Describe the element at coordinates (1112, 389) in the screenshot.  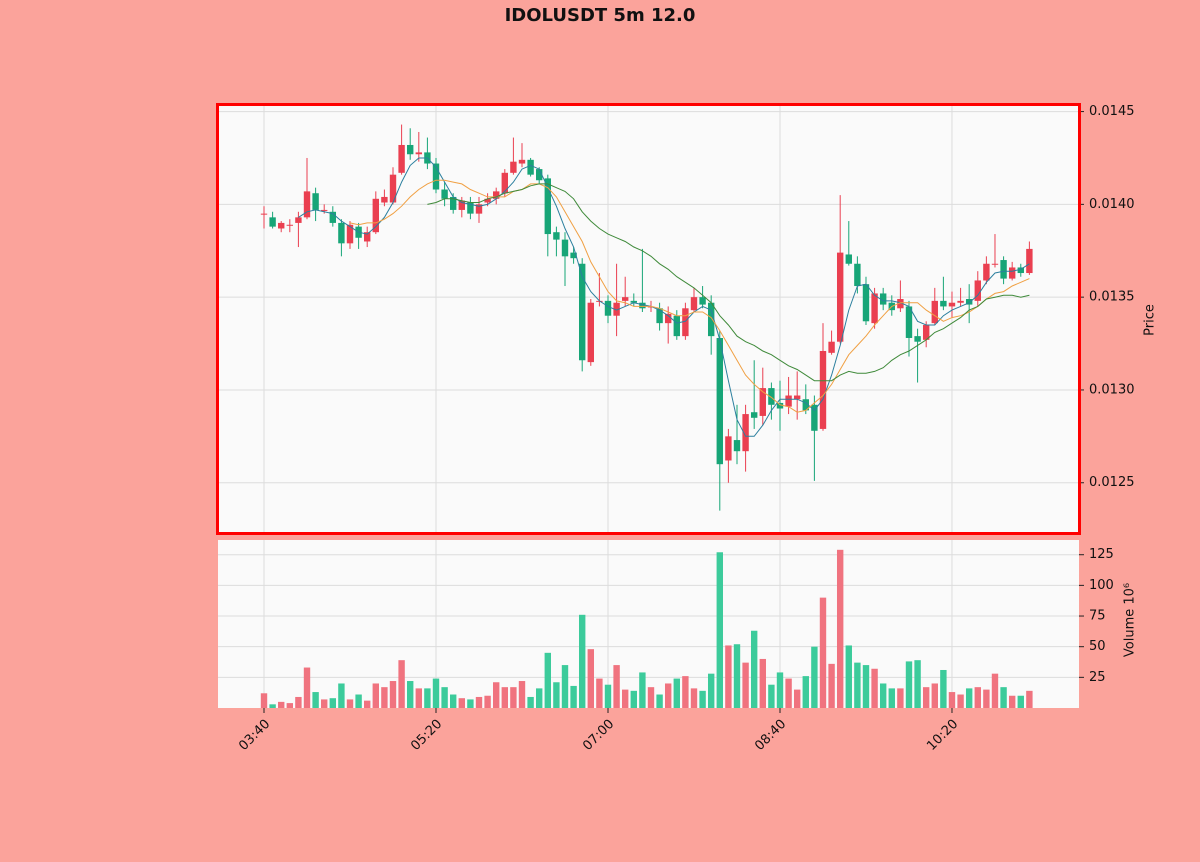
I see `y-tick-label: 0.0130` at that location.